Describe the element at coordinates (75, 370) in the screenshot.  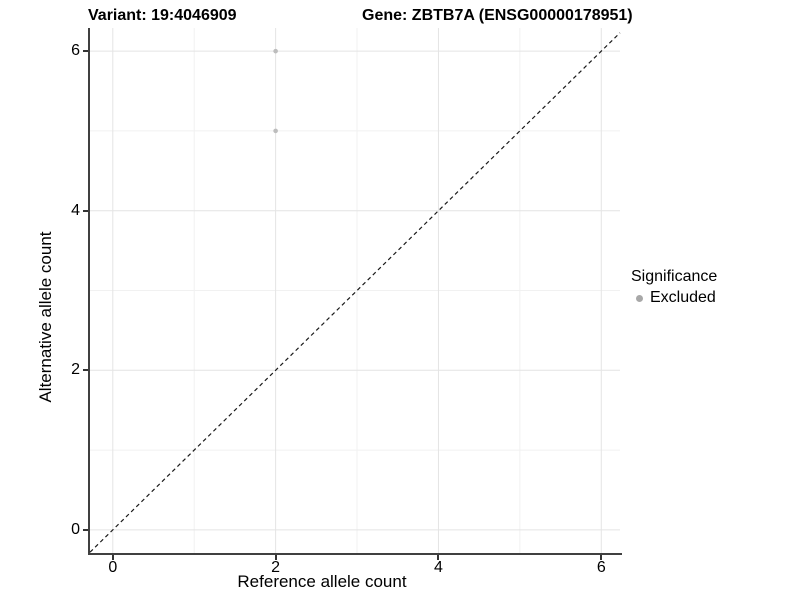
I see `y-tick-label: 2` at that location.